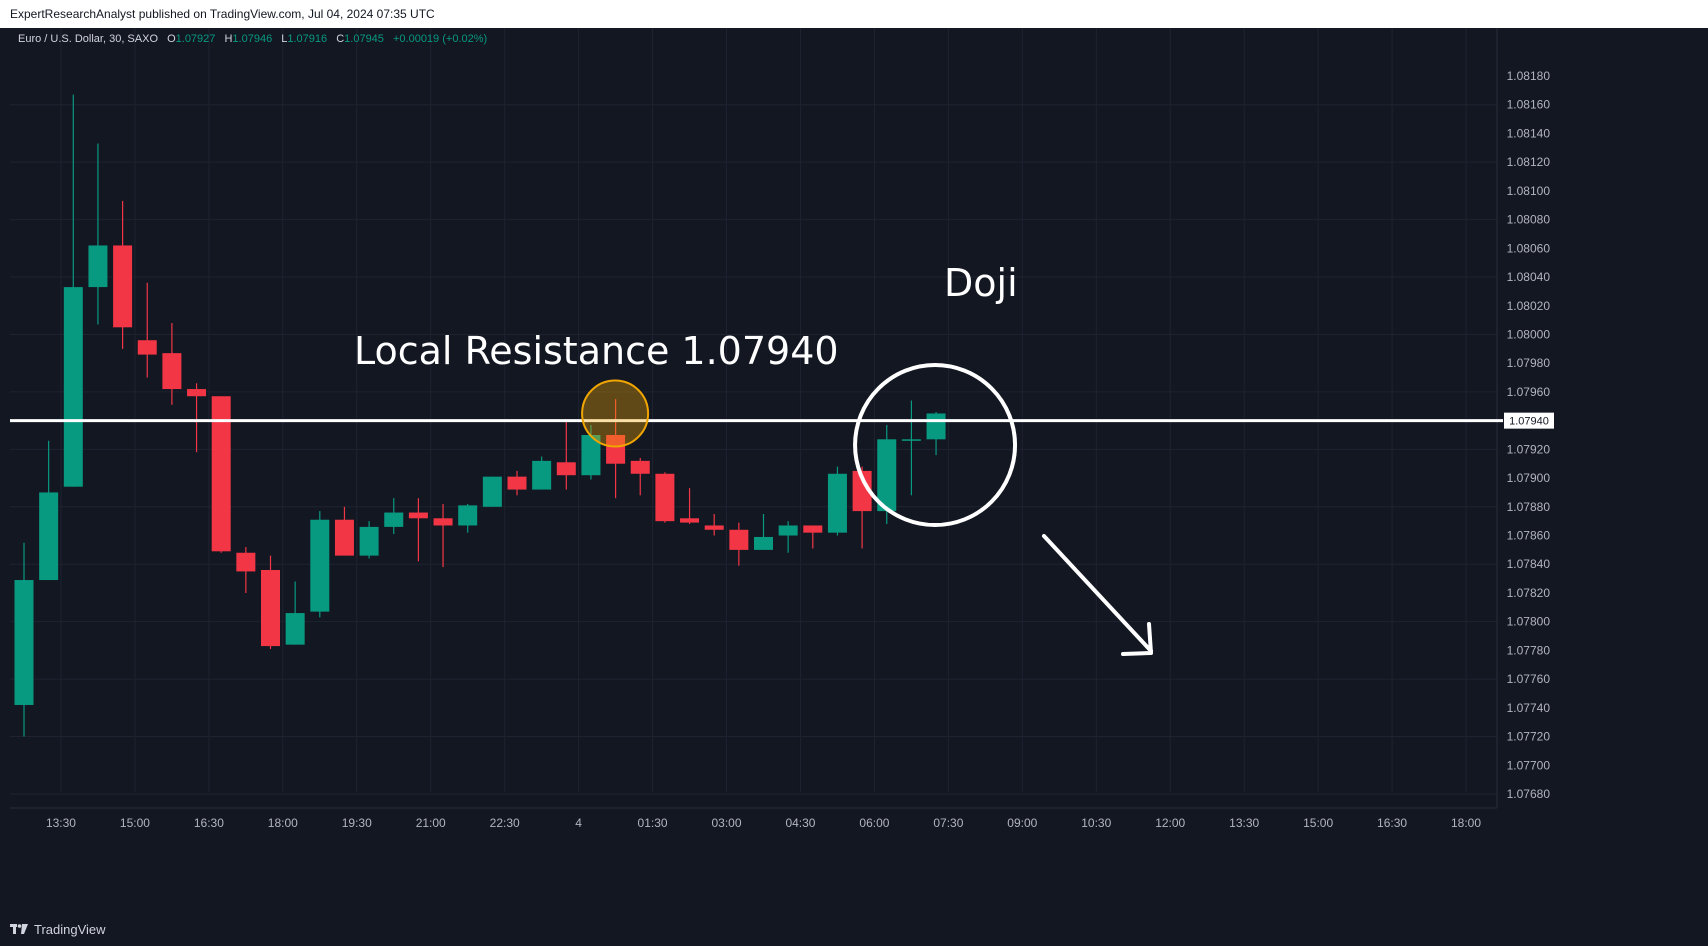 The image size is (1708, 946). Describe the element at coordinates (19, 928) in the screenshot. I see `tradingview-logo-icon` at that location.